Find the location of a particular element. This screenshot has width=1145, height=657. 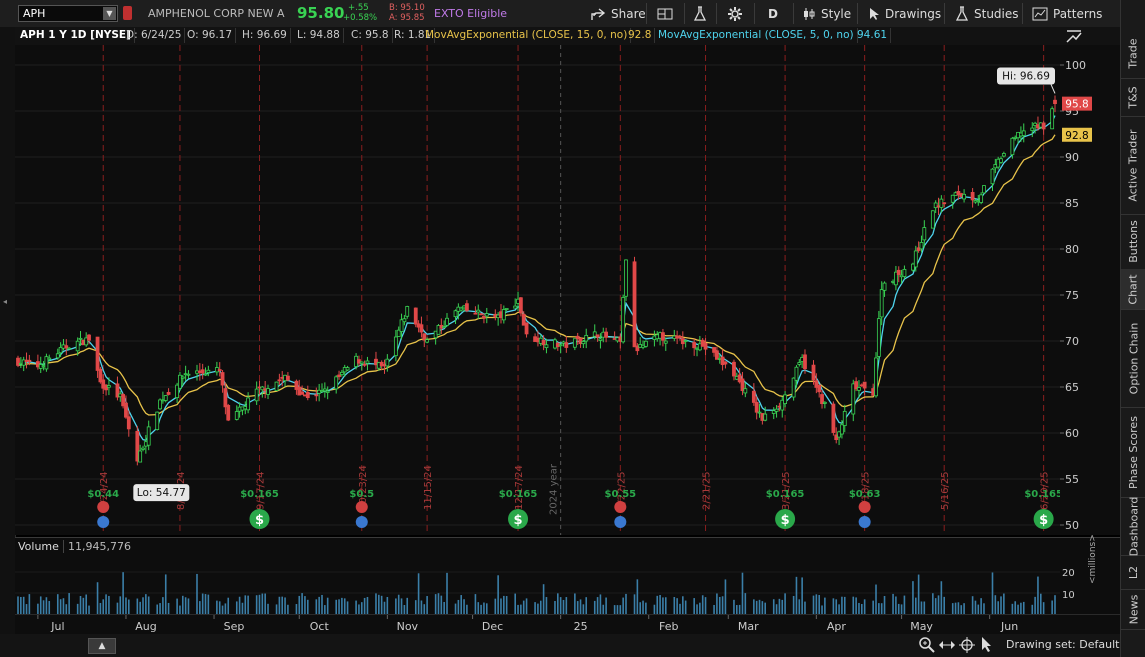

symbol-dropdown-icon: ▼ is located at coordinates (109, 13).